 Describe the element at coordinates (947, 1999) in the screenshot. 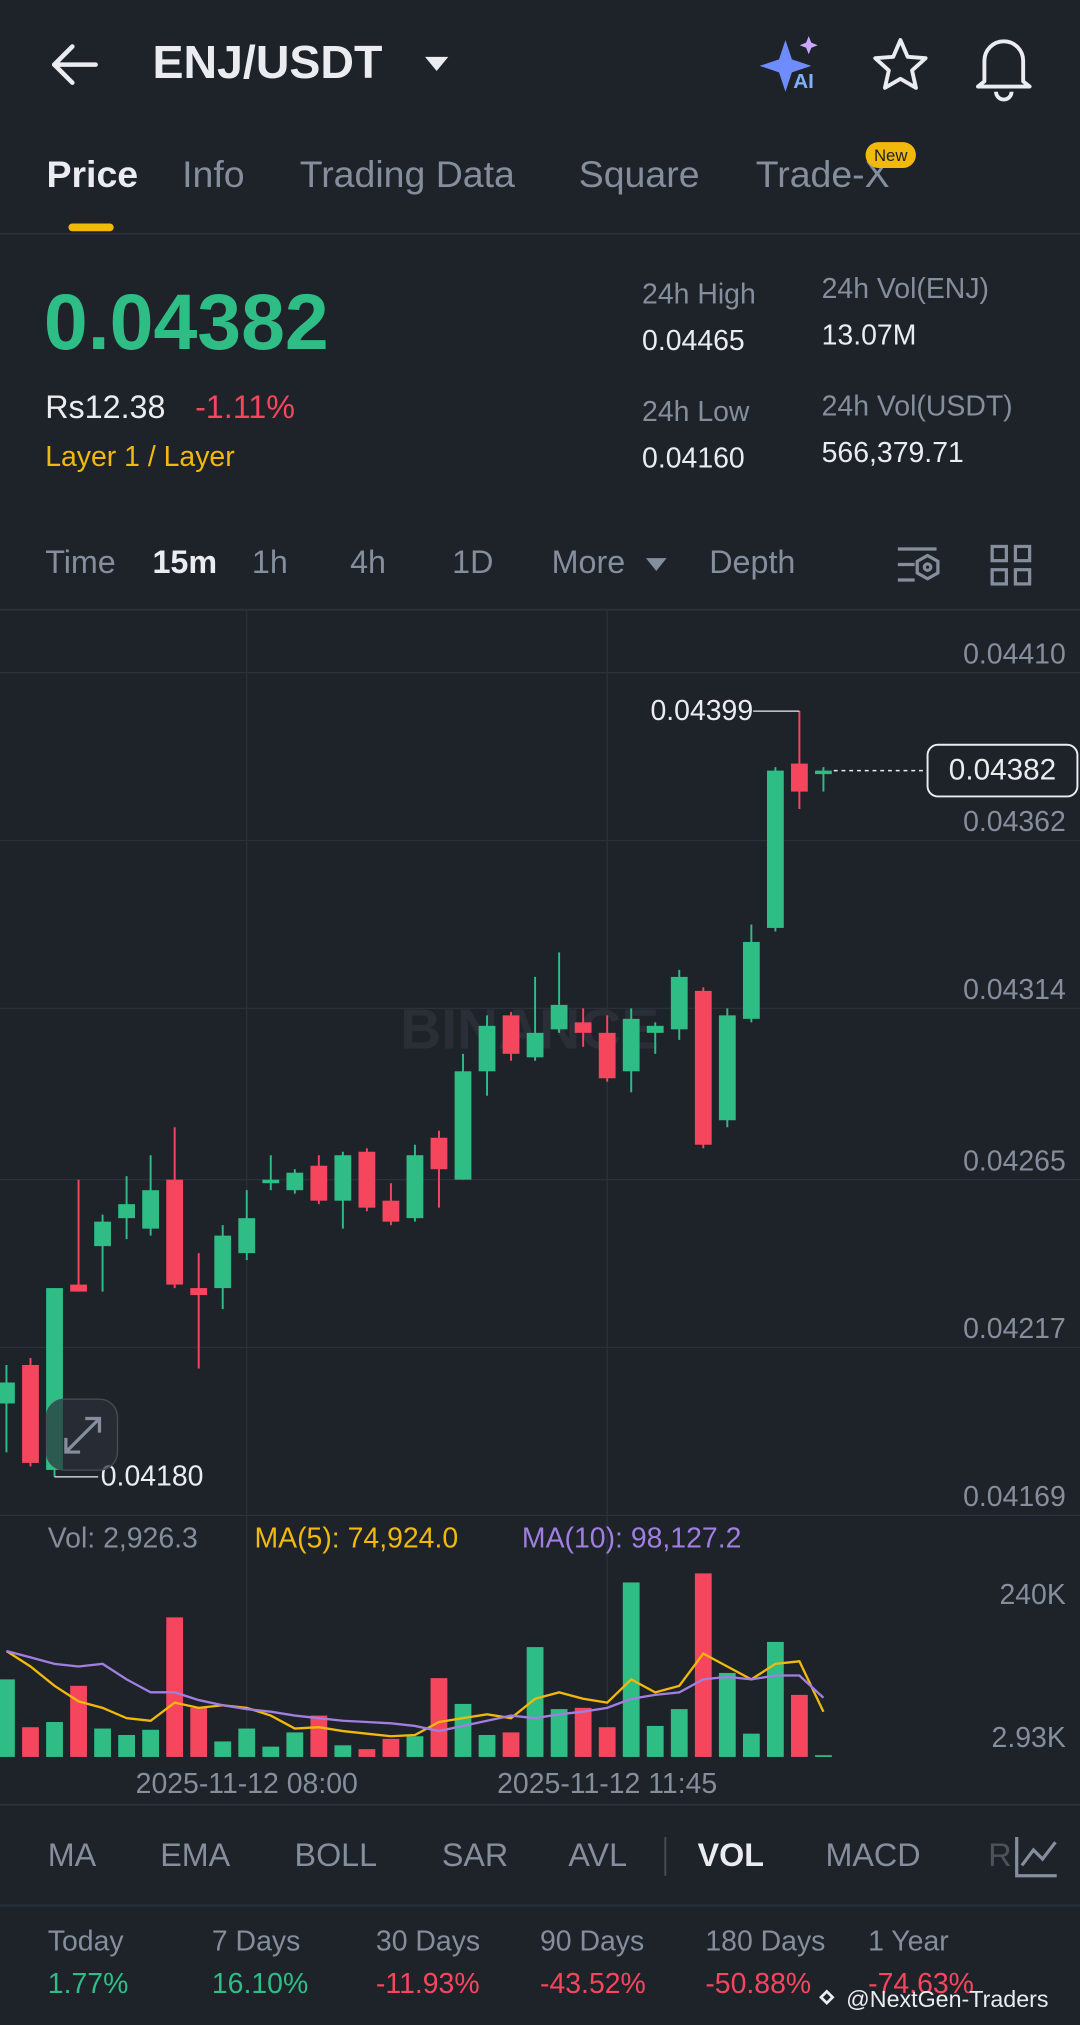

I see `watermark-text: @NextGen-Traders` at that location.